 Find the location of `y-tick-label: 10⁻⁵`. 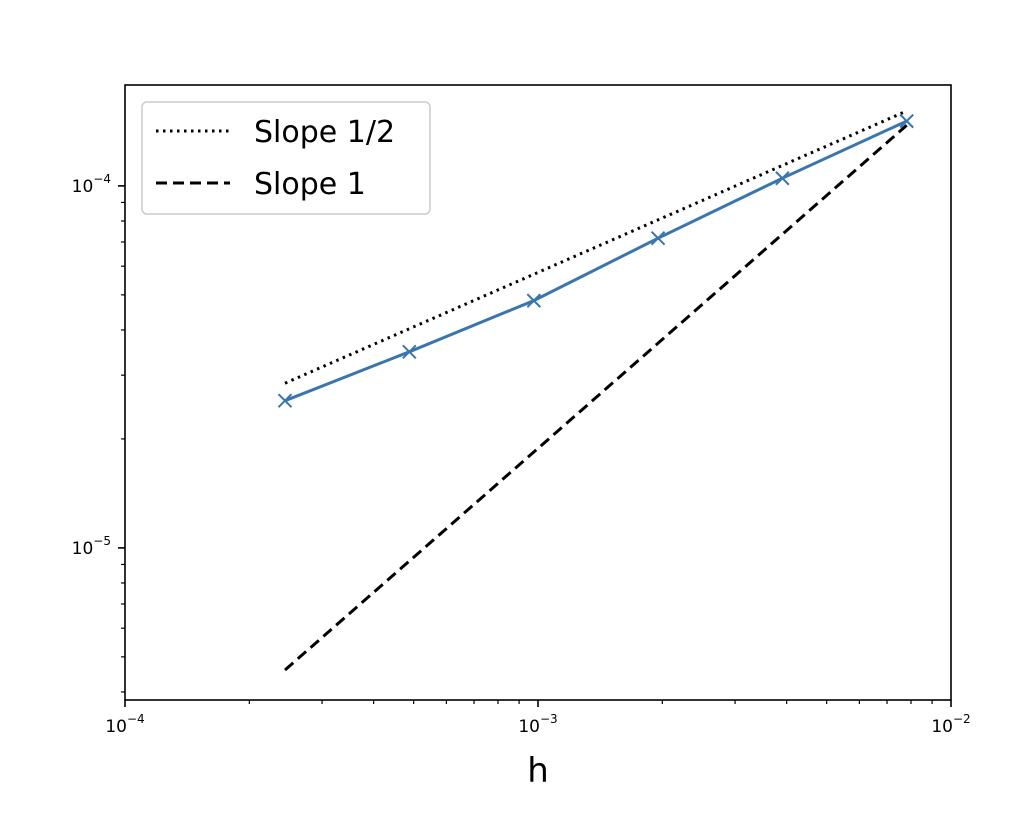

y-tick-label: 10⁻⁵ is located at coordinates (91, 546).